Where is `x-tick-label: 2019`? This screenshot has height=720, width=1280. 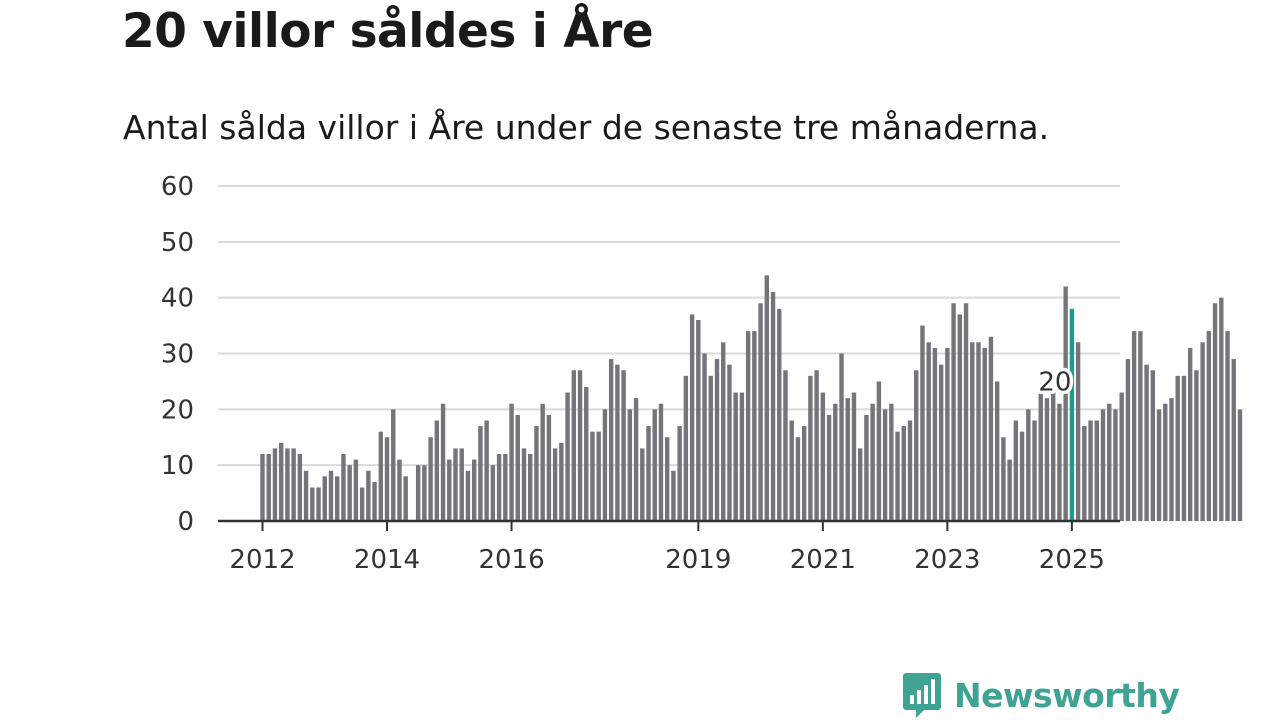
x-tick-label: 2019 is located at coordinates (698, 560).